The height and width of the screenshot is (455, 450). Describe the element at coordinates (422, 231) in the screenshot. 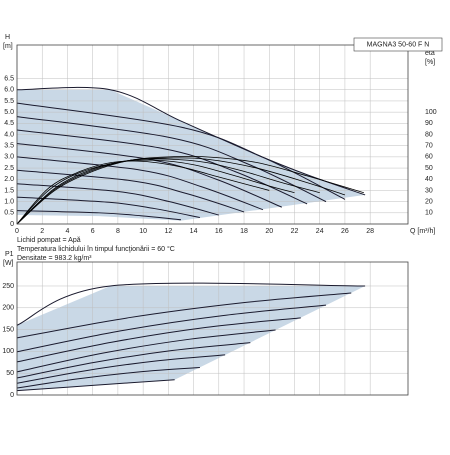

I see `x-axis-label: Q [m³/h]` at that location.